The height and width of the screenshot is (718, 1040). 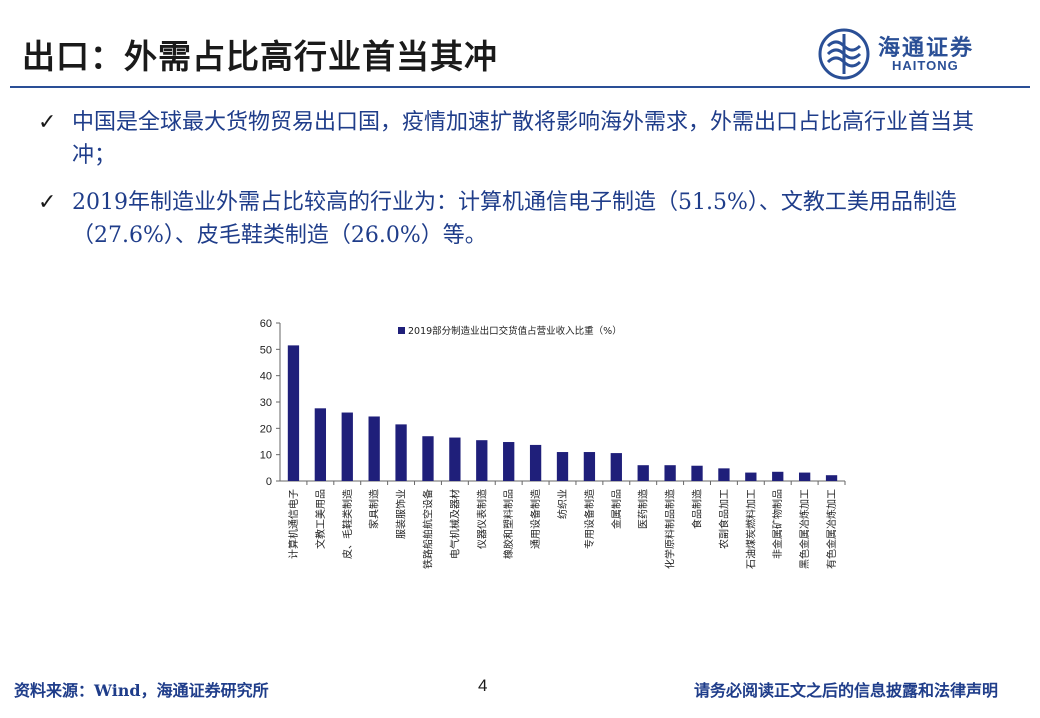 What do you see at coordinates (520, 87) in the screenshot?
I see `title-divider` at bounding box center [520, 87].